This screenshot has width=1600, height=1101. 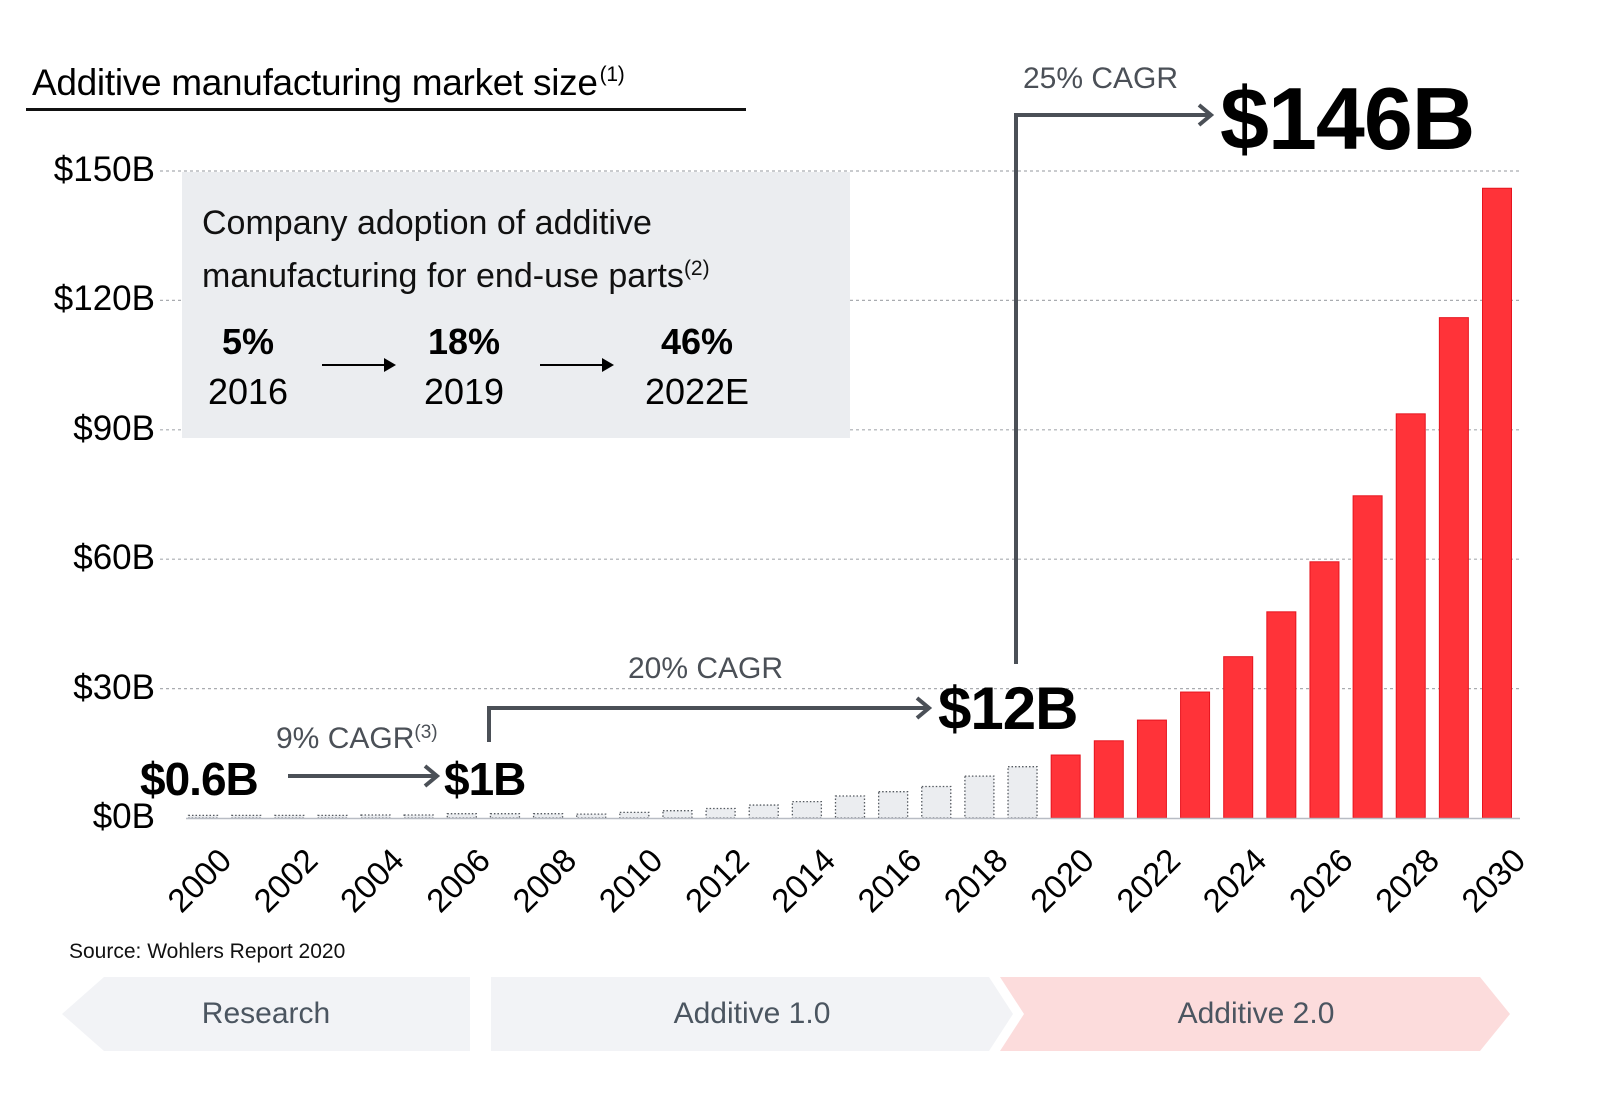 What do you see at coordinates (207, 951) in the screenshot?
I see `source-note: Source: Wohlers Report 2020` at bounding box center [207, 951].